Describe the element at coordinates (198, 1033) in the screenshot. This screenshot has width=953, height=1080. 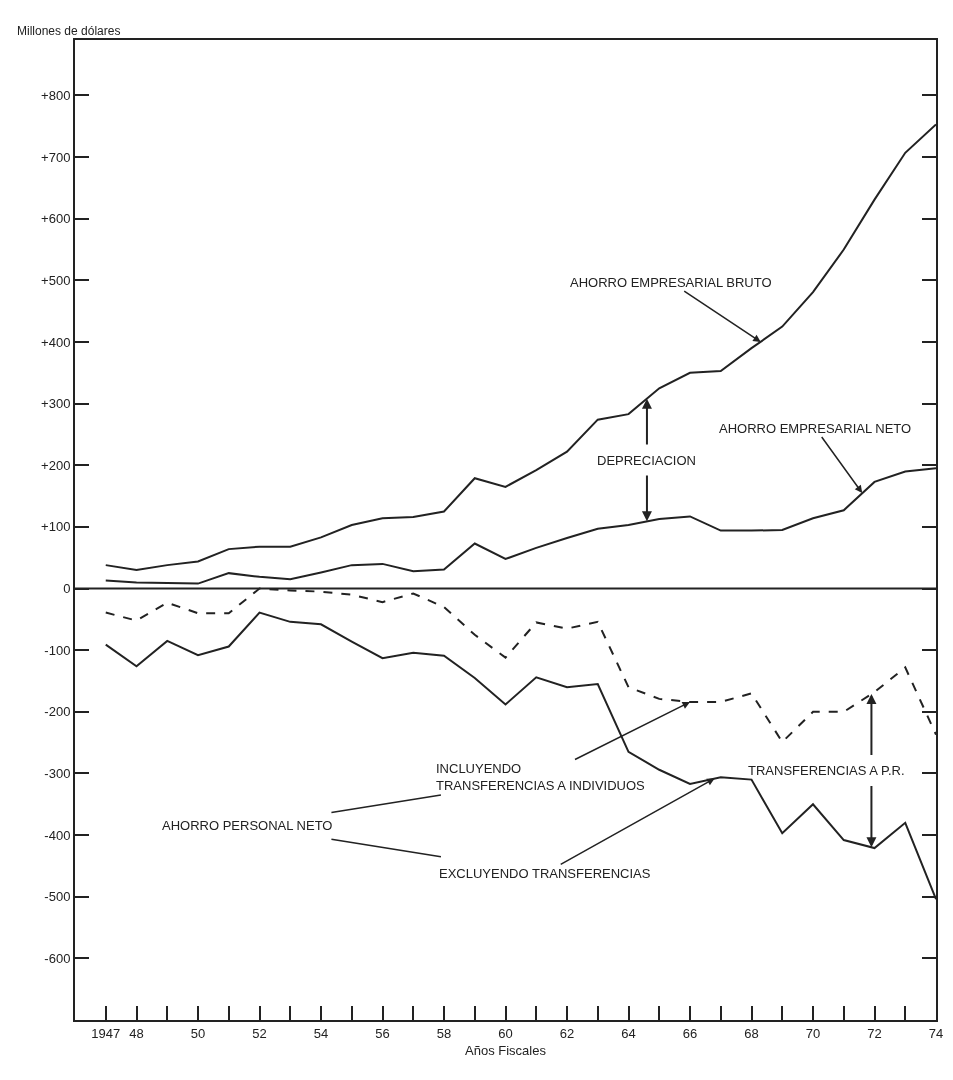
I see `x-tick-label: 50` at that location.